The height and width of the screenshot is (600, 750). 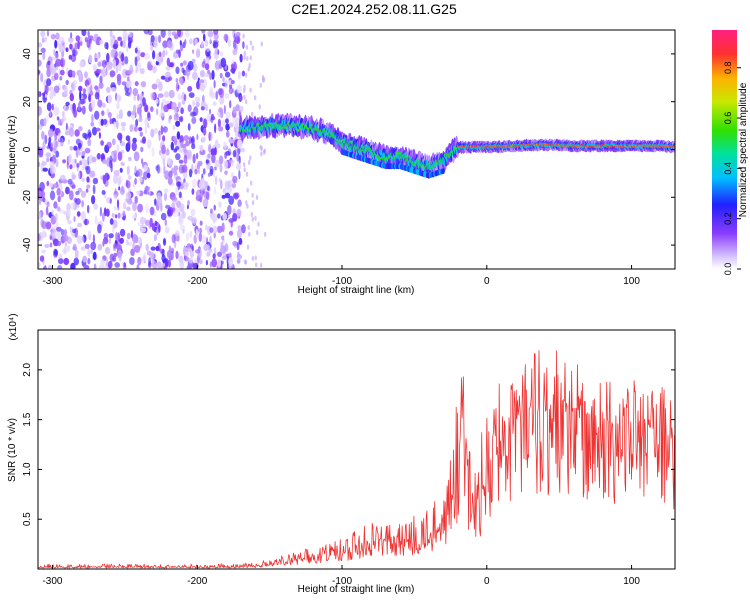 I want to click on snr-x-tick-label: -300, so click(x=52, y=581).